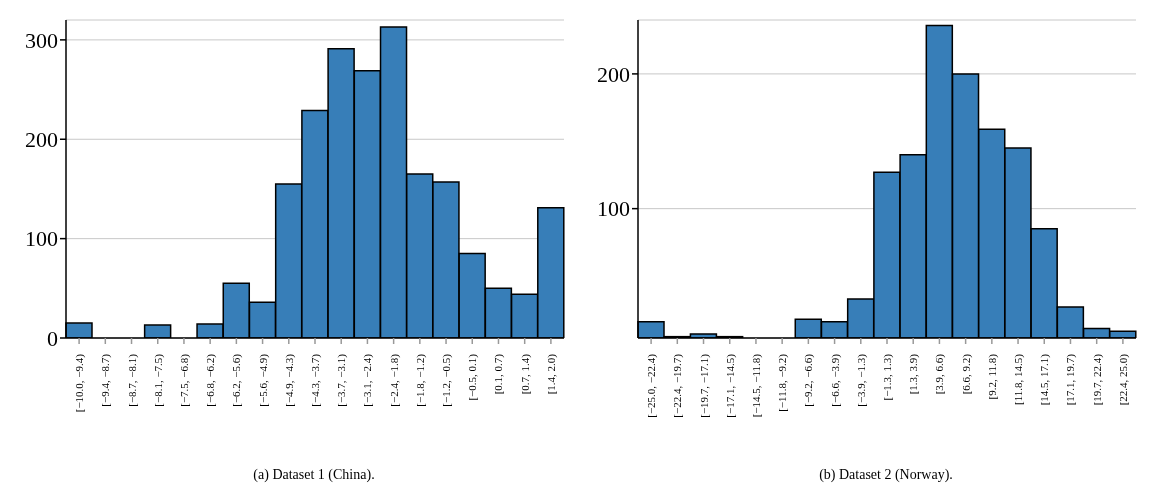 This screenshot has height=493, width=1160. Describe the element at coordinates (783, 382) in the screenshot. I see `x-tick-label: [−11.8, −9.2)` at that location.